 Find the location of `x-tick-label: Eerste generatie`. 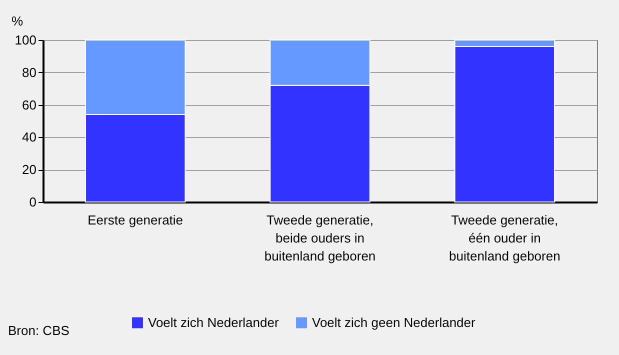

x-tick-label: Eerste generatie is located at coordinates (136, 220).